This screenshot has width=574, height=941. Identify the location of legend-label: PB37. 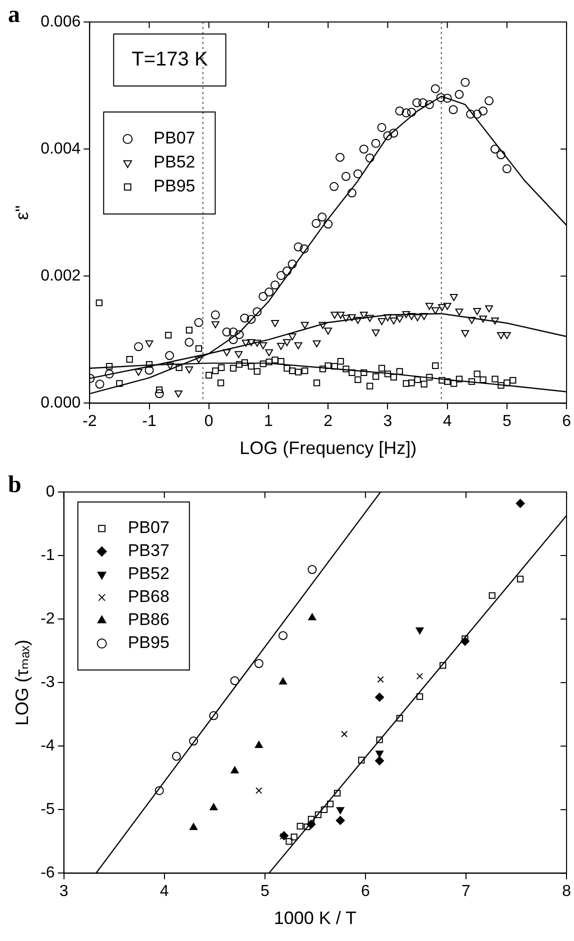
(149, 550).